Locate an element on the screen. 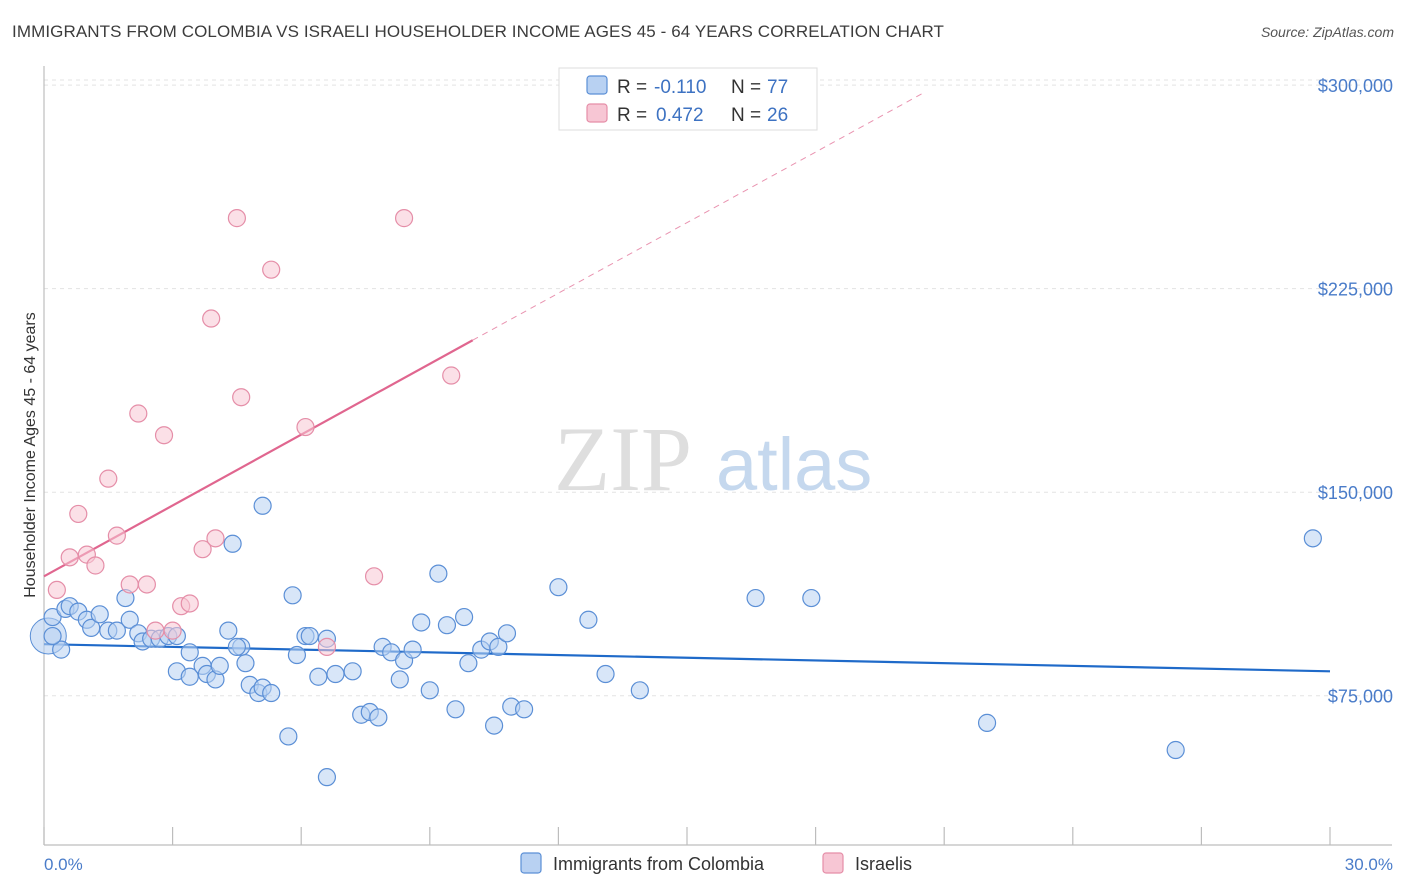 The width and height of the screenshot is (1406, 892). y-tick-label: $300,000 is located at coordinates (1355, 86).